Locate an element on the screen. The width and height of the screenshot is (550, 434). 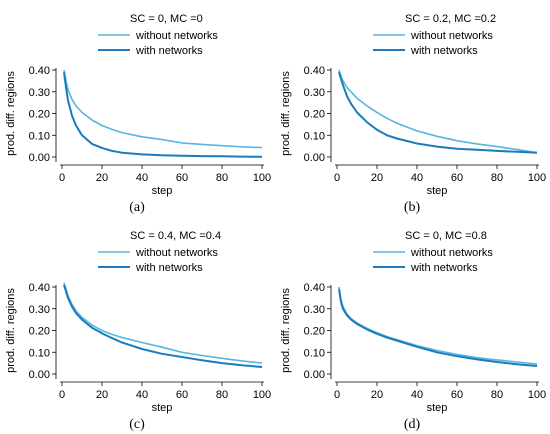
panel-label: (c) is located at coordinates (137, 424).